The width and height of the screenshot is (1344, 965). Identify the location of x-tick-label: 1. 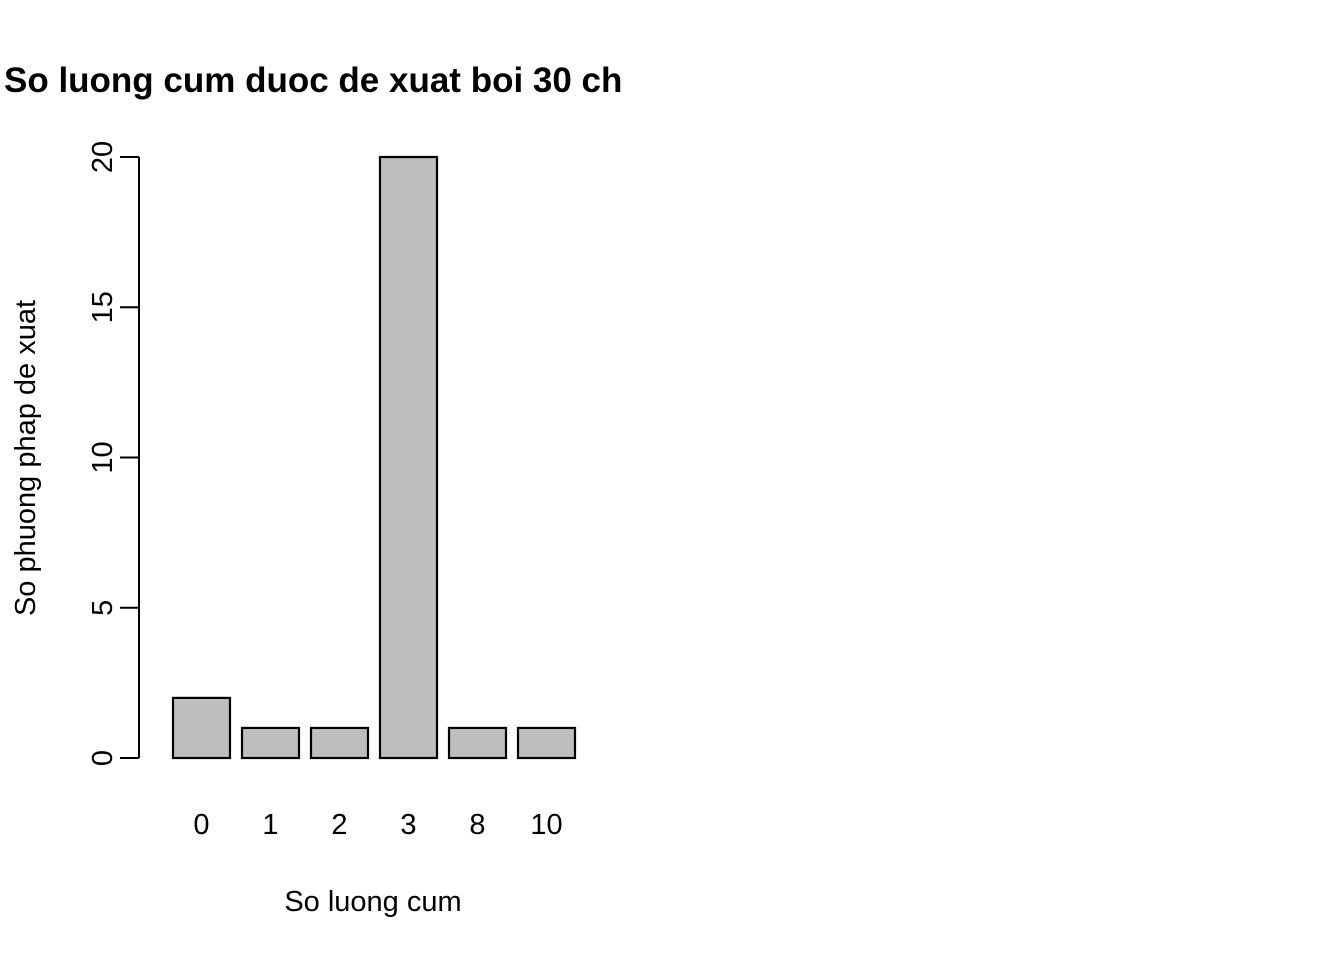
(270, 825).